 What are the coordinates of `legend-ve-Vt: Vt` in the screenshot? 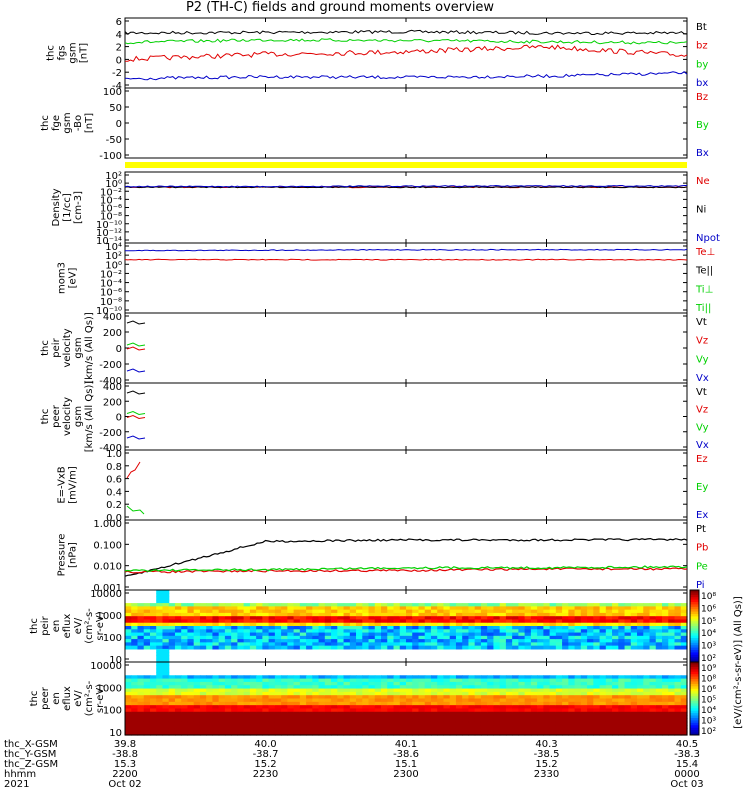 It's located at (701, 392).